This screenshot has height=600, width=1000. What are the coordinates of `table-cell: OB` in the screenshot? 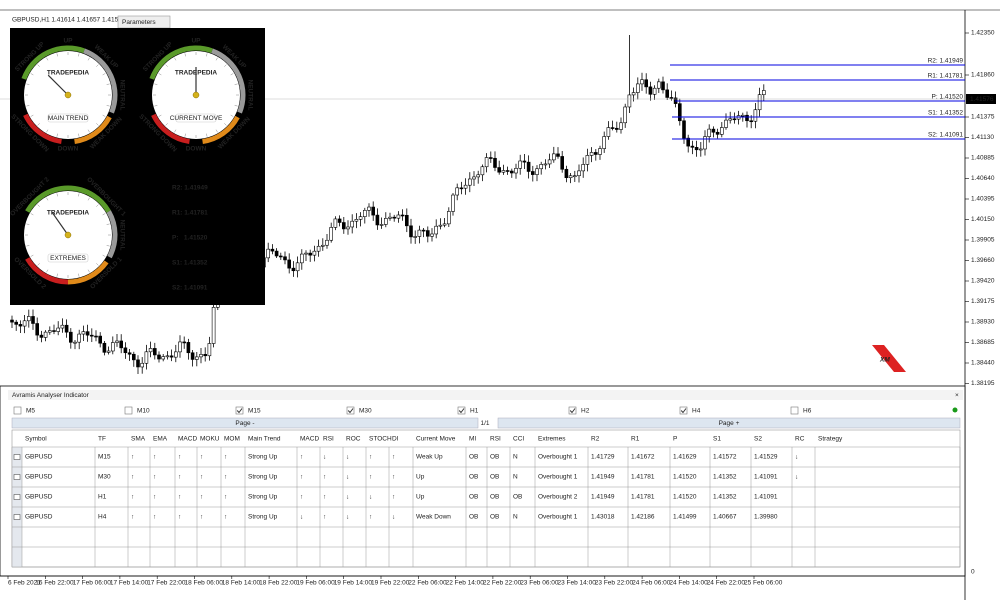 It's located at (494, 457).